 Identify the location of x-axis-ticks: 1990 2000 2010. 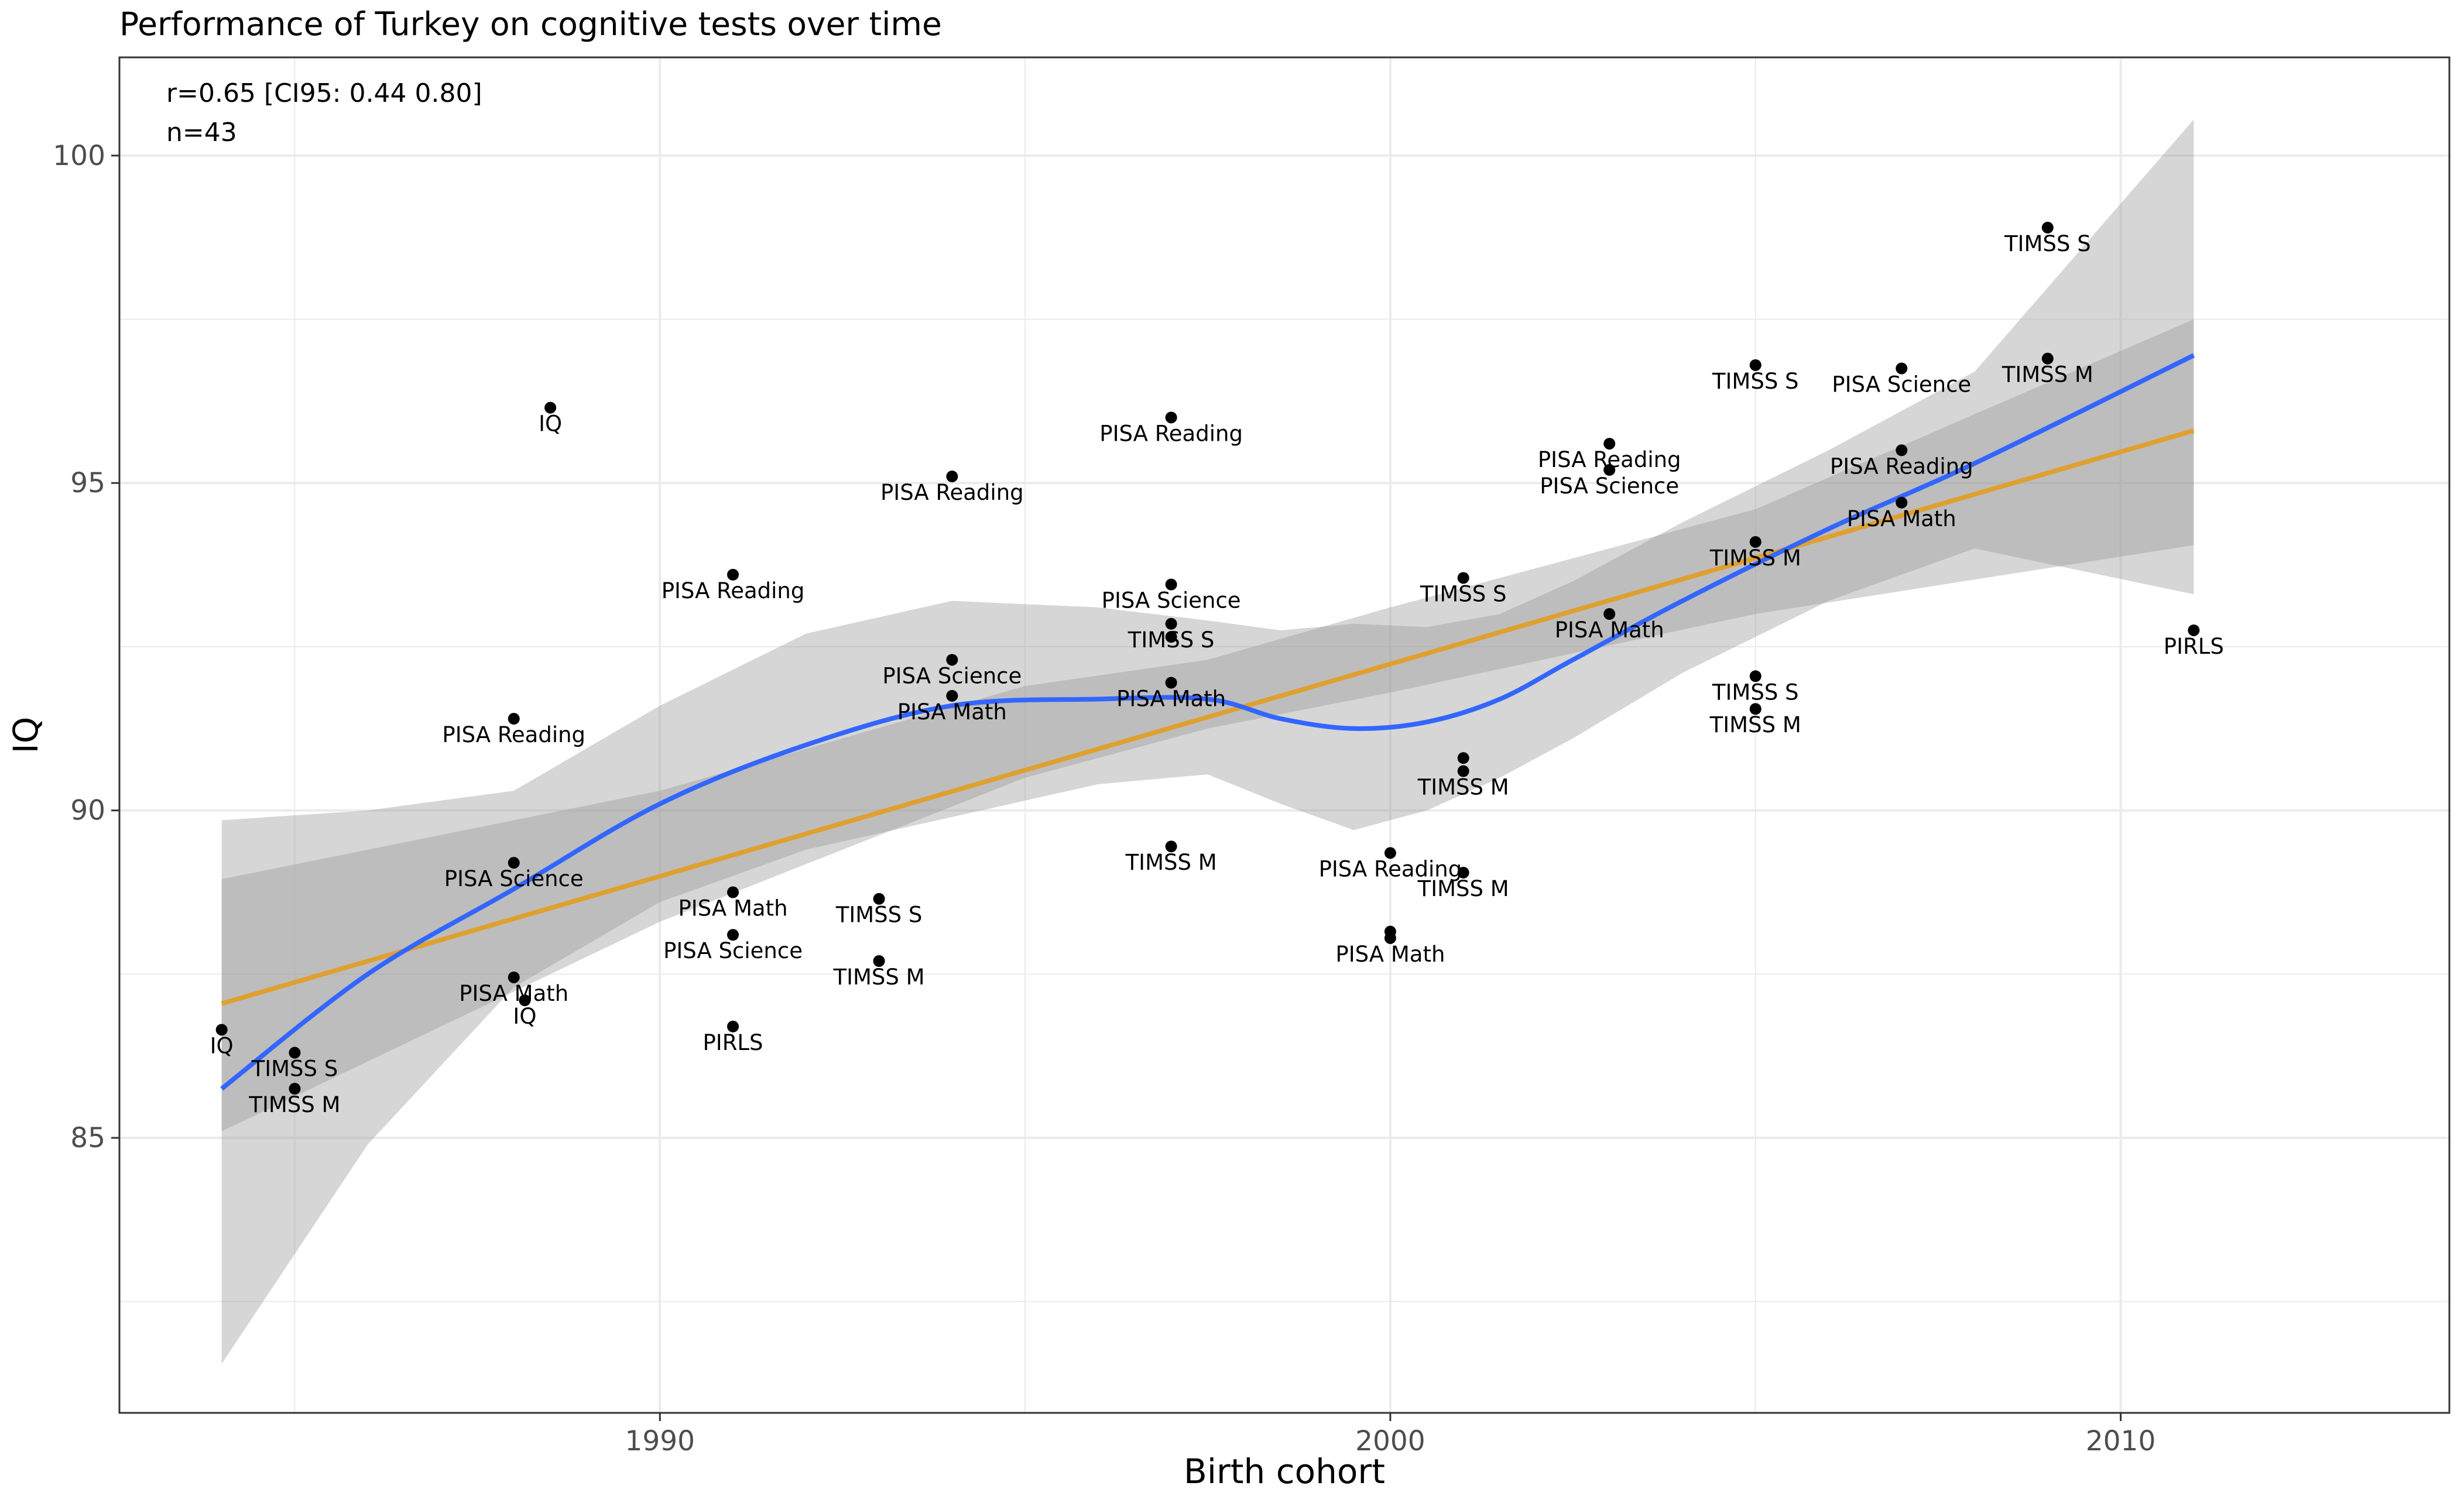
(1390, 1435).